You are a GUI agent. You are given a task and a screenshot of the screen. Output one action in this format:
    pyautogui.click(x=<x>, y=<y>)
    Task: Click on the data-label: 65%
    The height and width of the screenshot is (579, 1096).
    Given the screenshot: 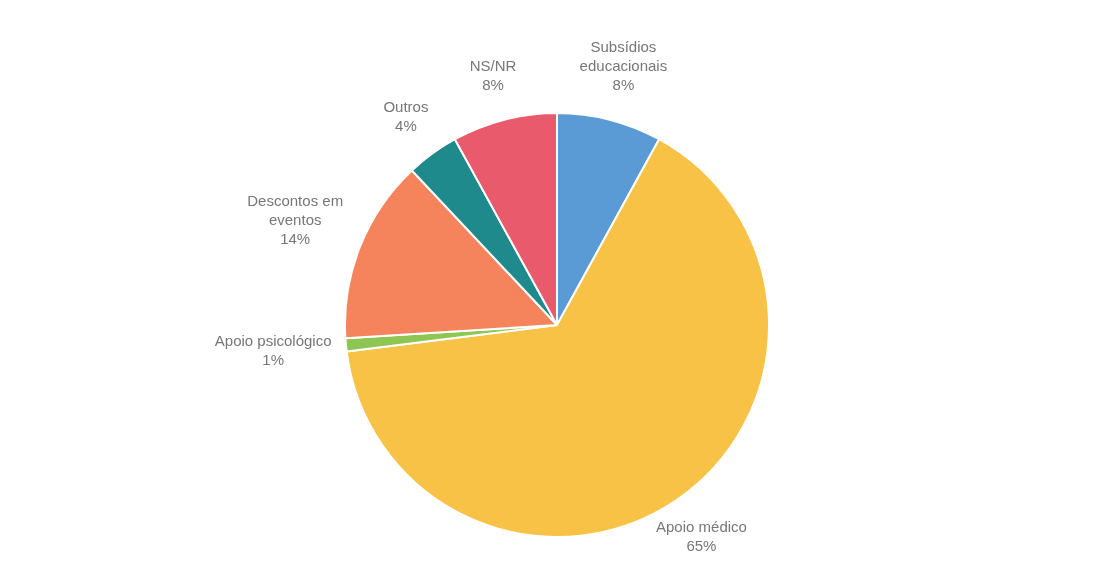 What is the action you would take?
    pyautogui.click(x=701, y=546)
    